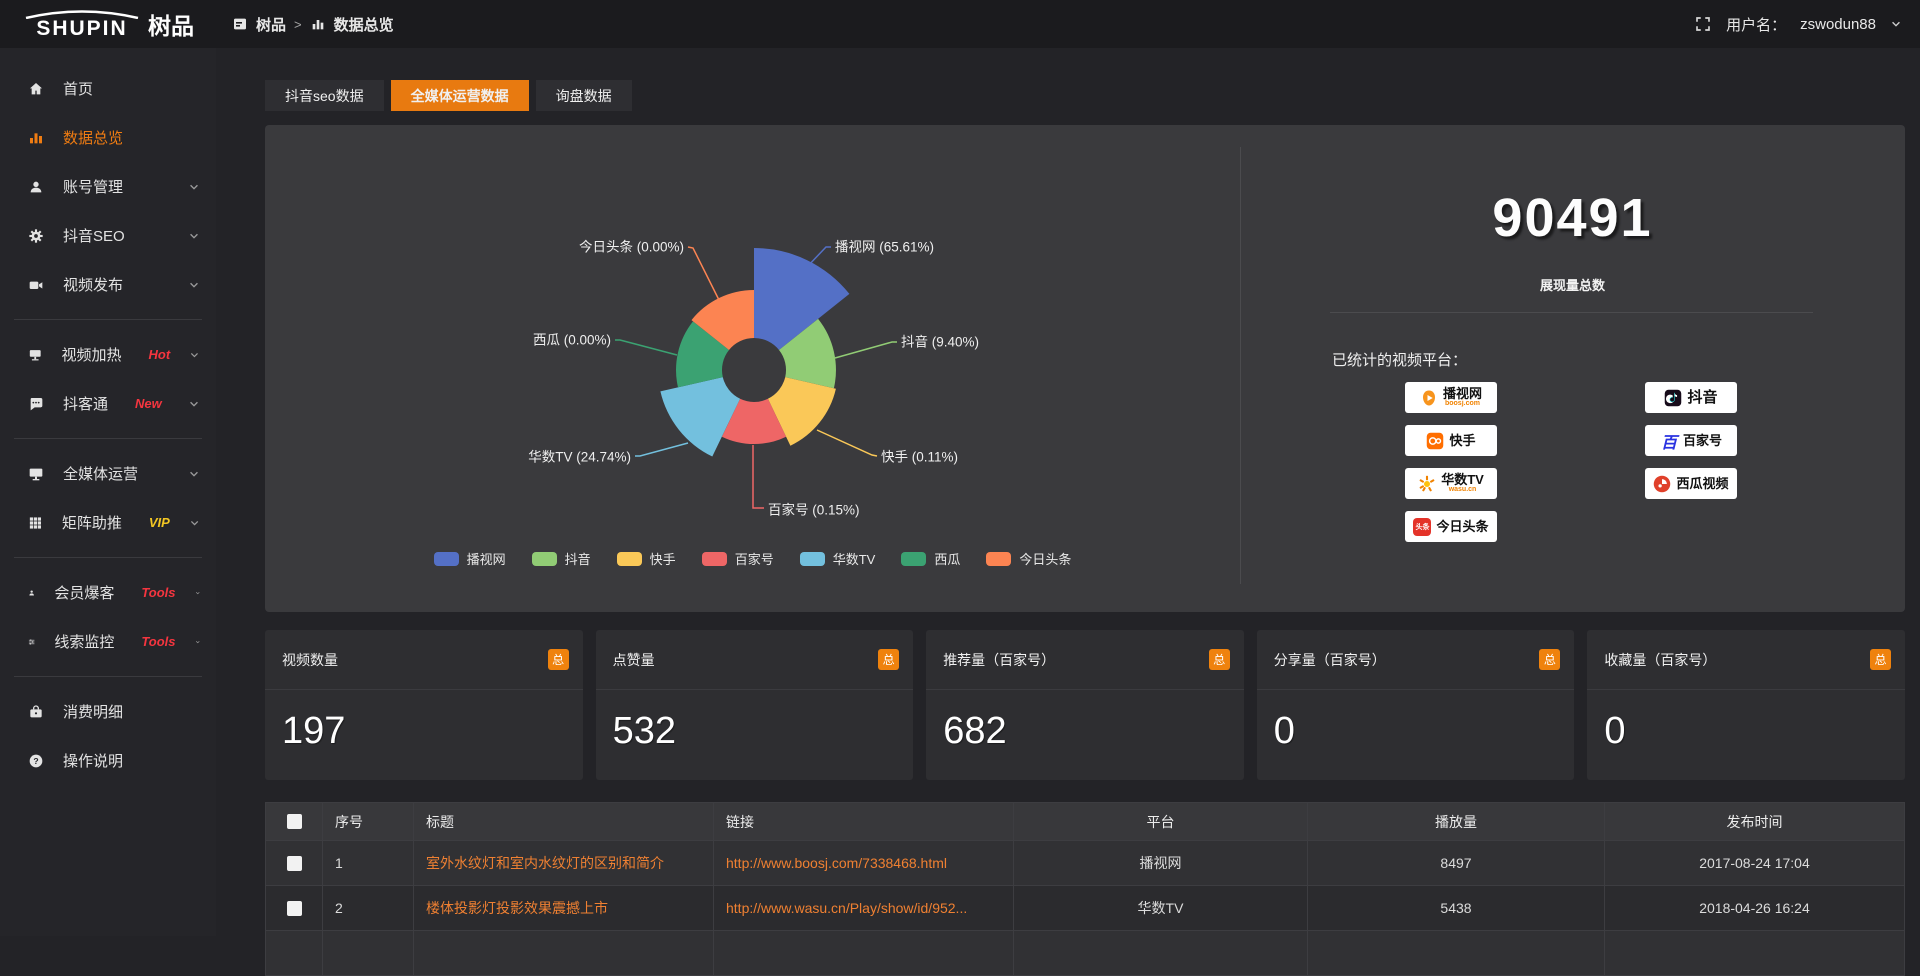 Image resolution: width=1920 pixels, height=976 pixels. Describe the element at coordinates (1451, 526) in the screenshot. I see `platform-badge-toutiao: 头条 今日头条` at that location.